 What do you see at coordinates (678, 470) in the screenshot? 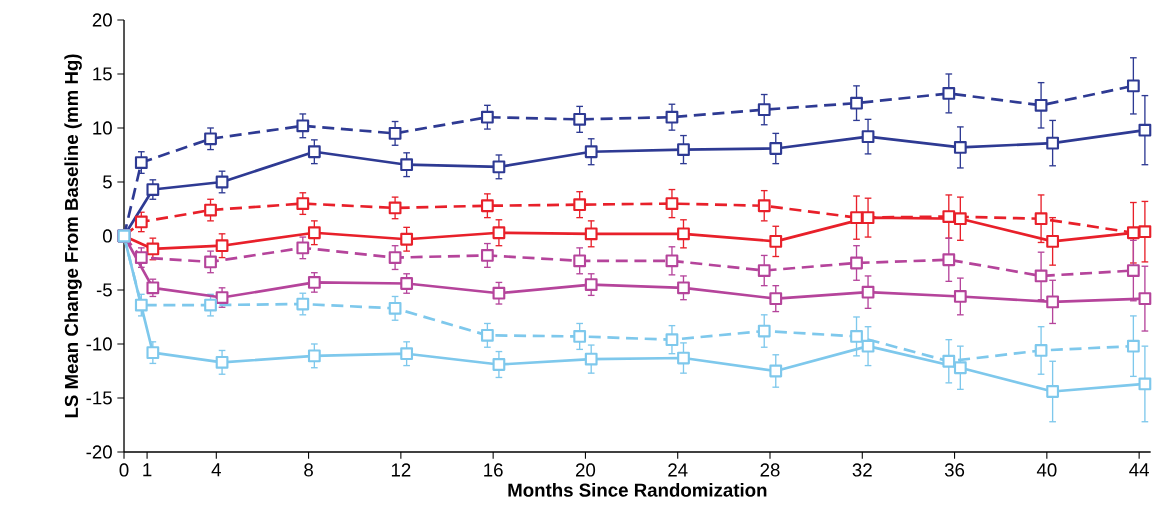
I see `x-tick-label: 24` at bounding box center [678, 470].